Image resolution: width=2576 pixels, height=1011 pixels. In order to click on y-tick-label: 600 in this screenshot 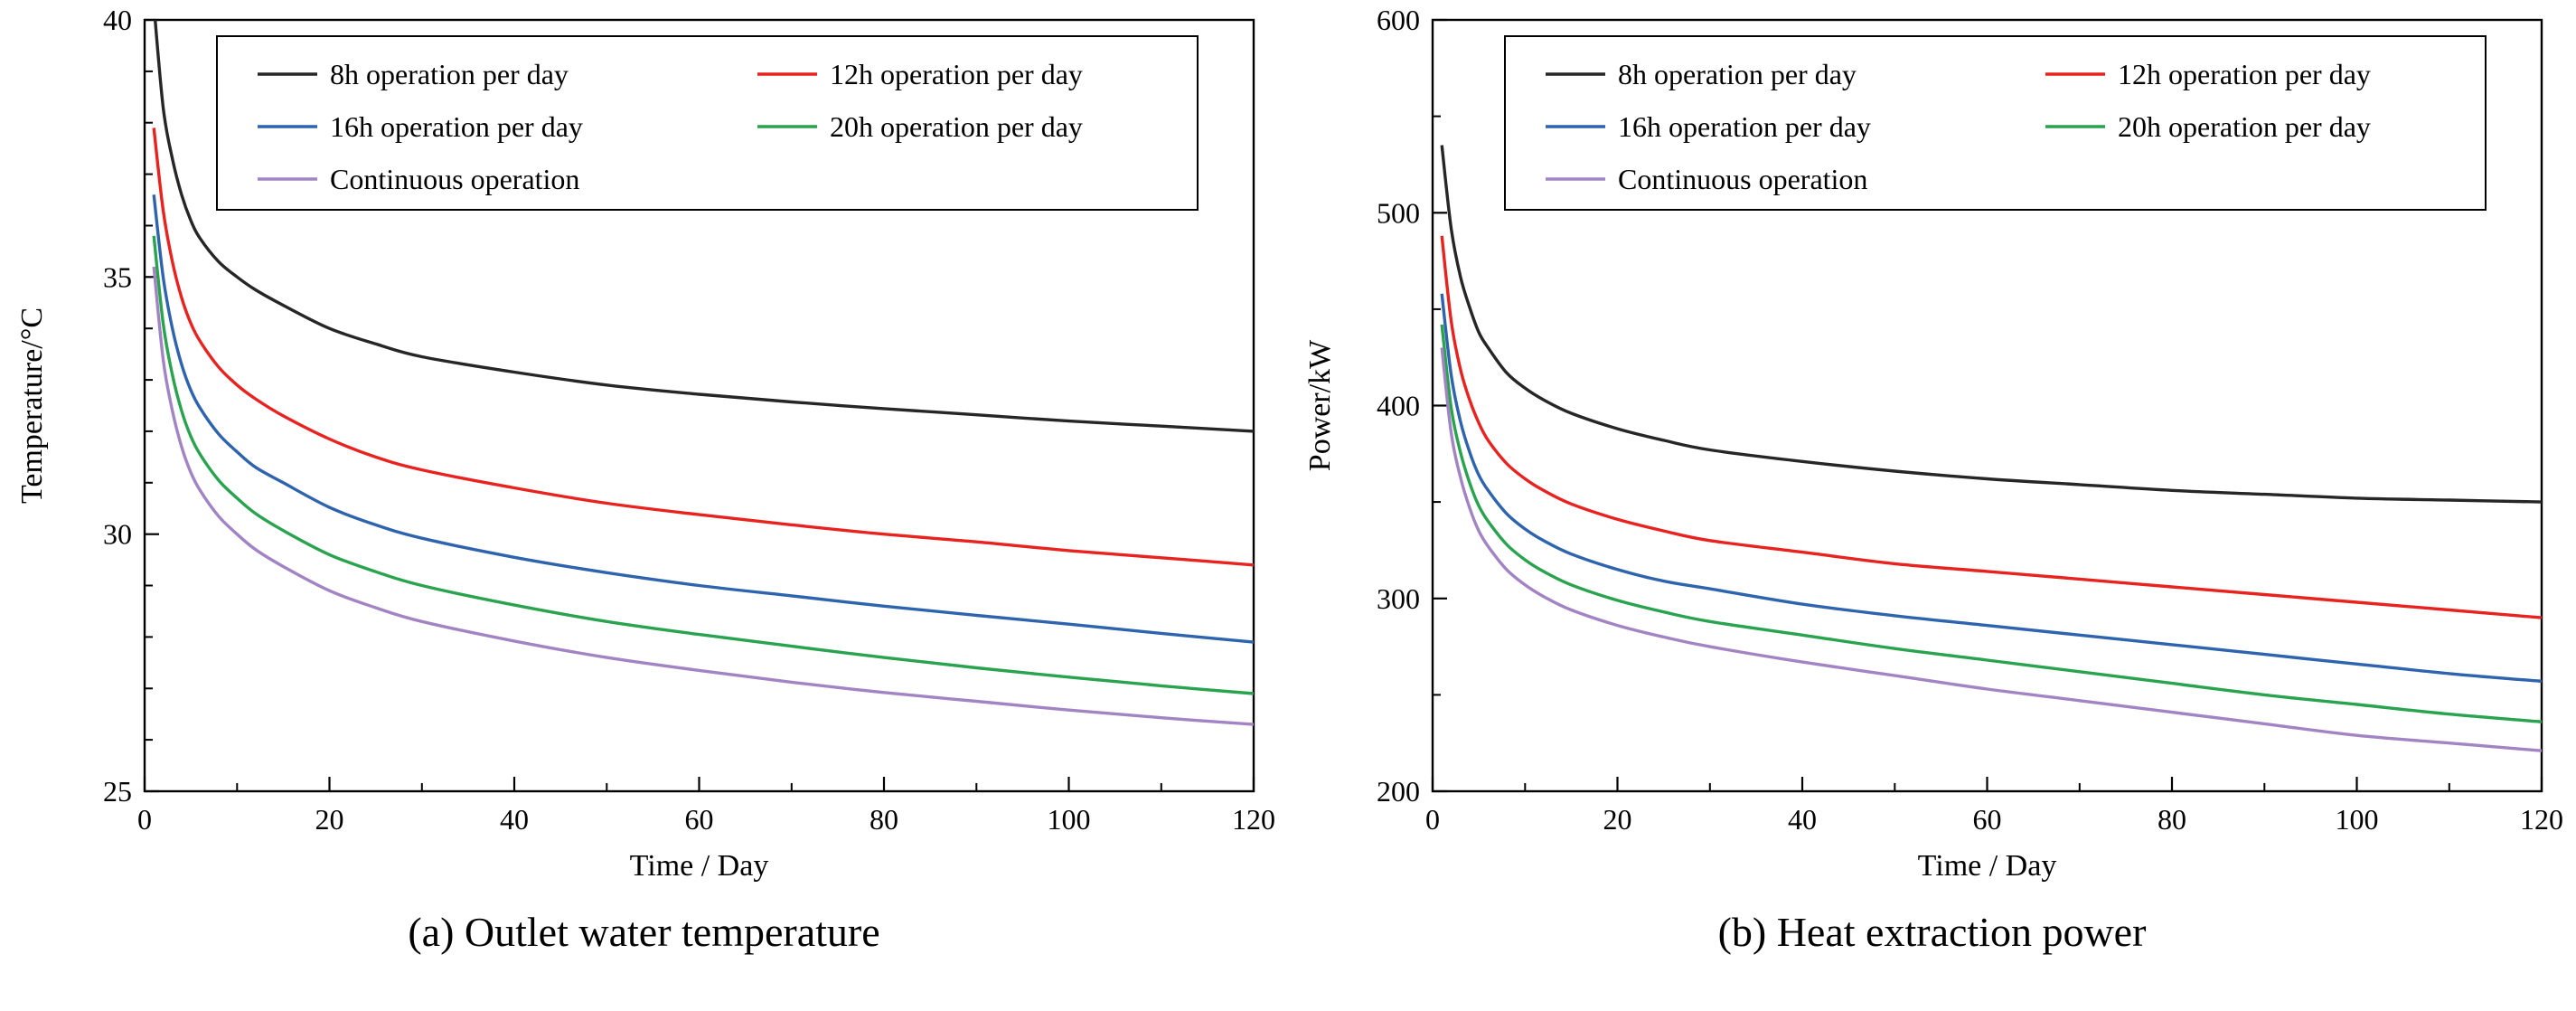, I will do `click(1398, 20)`.